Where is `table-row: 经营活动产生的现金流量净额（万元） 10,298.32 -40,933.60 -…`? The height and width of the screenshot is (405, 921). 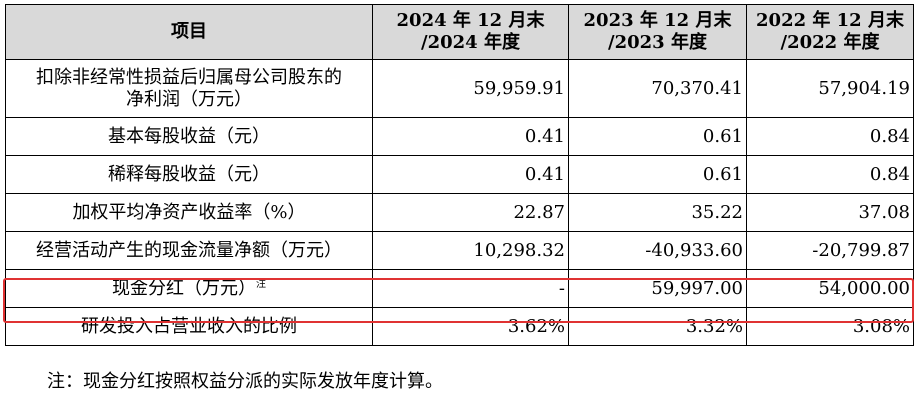 table-row: 经营活动产生的现金流量净额（万元） 10,298.32 -40,933.60 -… is located at coordinates (459, 250).